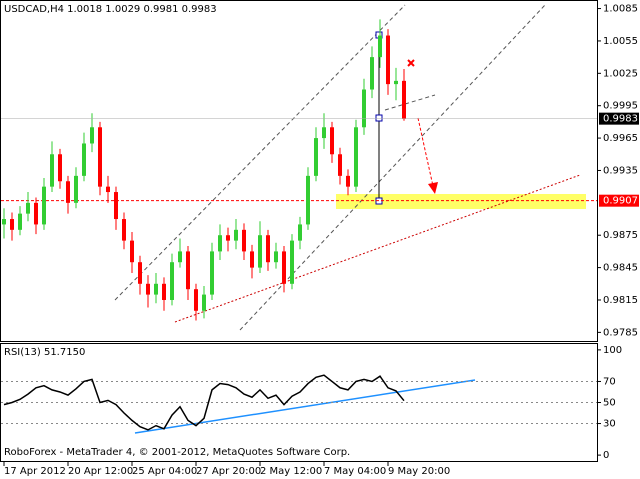 The width and height of the screenshot is (640, 479). I want to click on y-tick-label: 30, so click(609, 424).